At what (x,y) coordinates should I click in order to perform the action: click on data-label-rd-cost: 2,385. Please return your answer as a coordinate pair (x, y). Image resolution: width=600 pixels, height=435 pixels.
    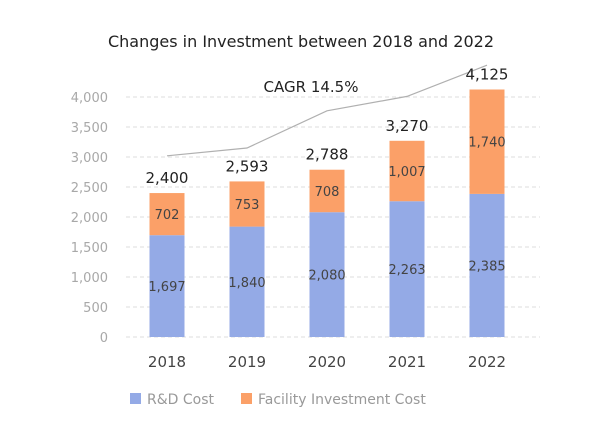
    Looking at the image, I should click on (486, 266).